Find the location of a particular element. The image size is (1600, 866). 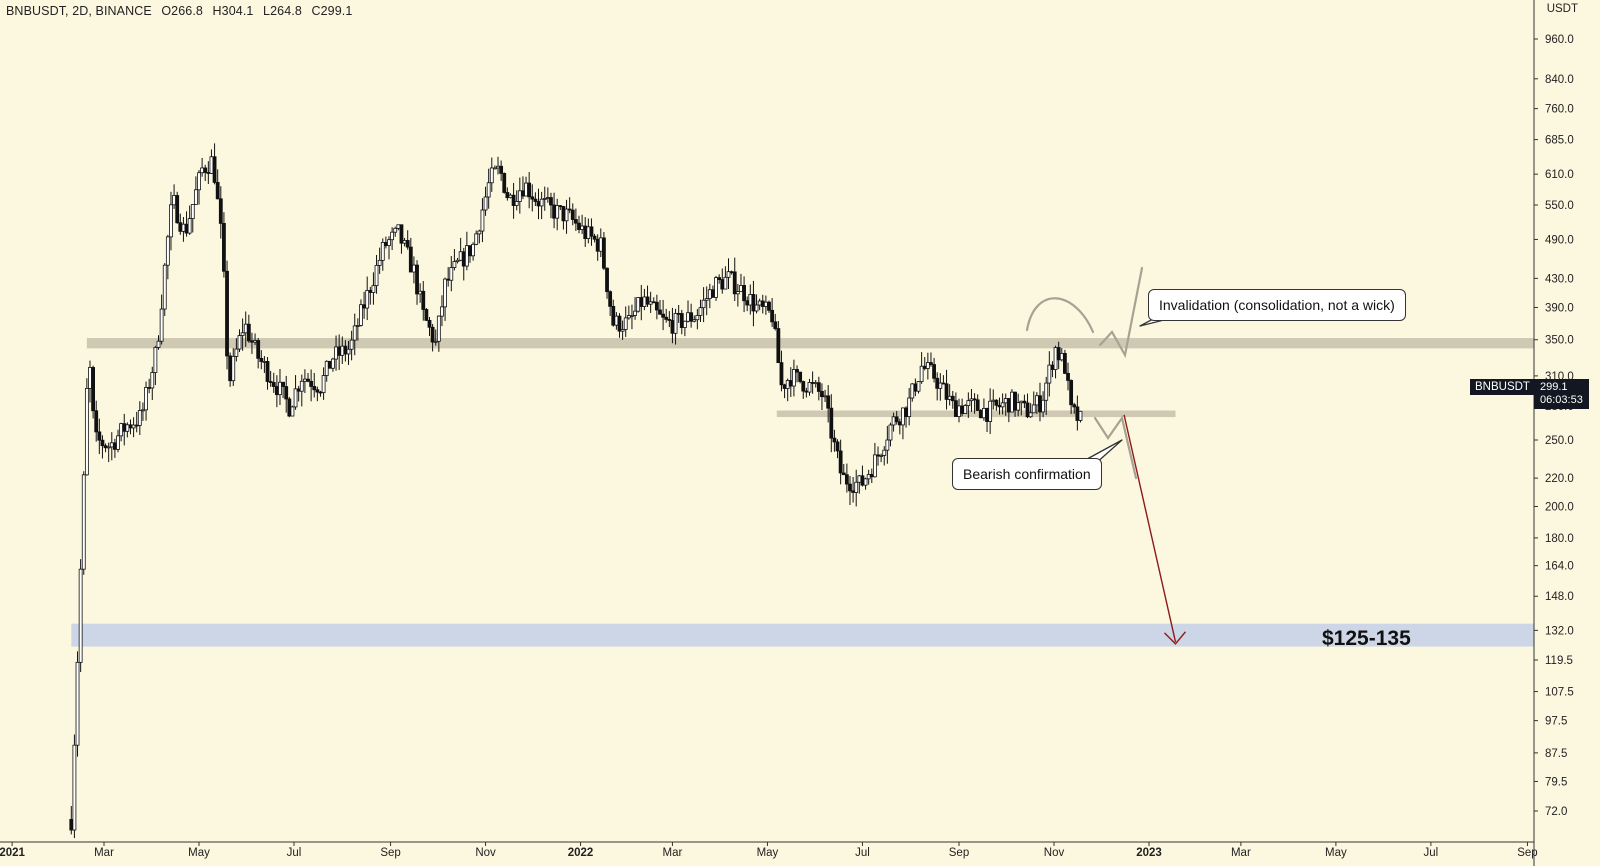

time-tick-label: May is located at coordinates (1336, 853).